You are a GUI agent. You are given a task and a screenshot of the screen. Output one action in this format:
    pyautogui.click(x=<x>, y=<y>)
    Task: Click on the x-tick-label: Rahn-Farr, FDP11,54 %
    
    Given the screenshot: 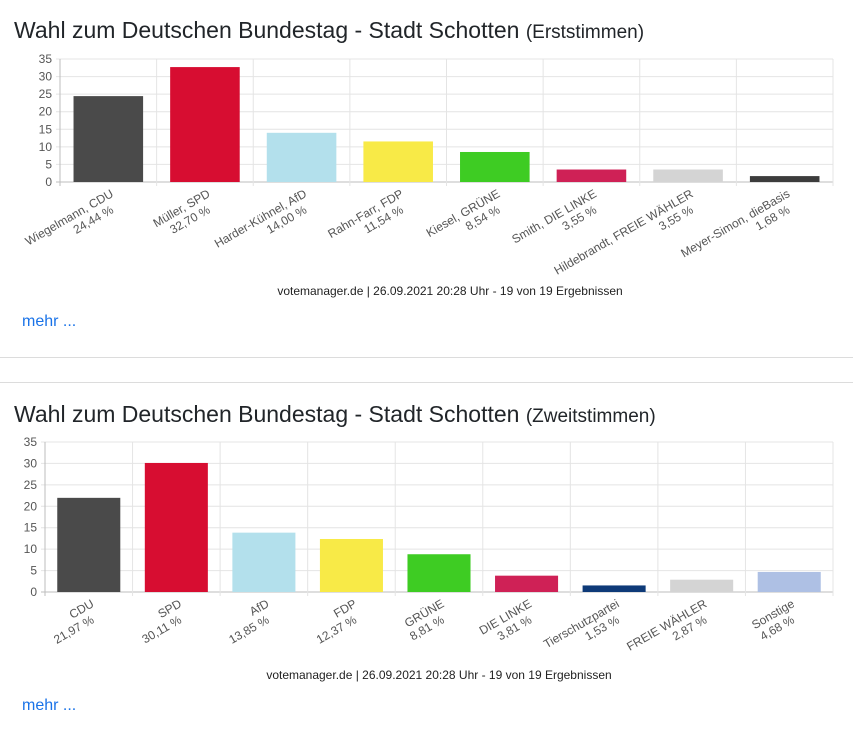 What is the action you would take?
    pyautogui.click(x=368, y=219)
    